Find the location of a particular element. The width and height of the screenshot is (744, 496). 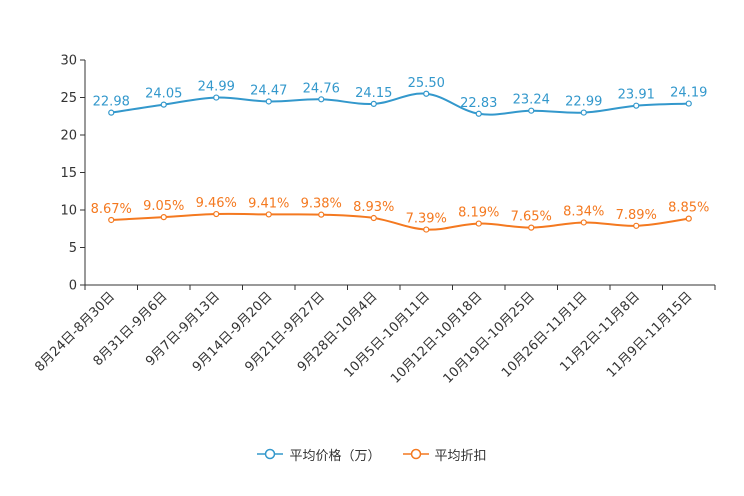

series-1-data-label: 24.99 is located at coordinates (216, 87).